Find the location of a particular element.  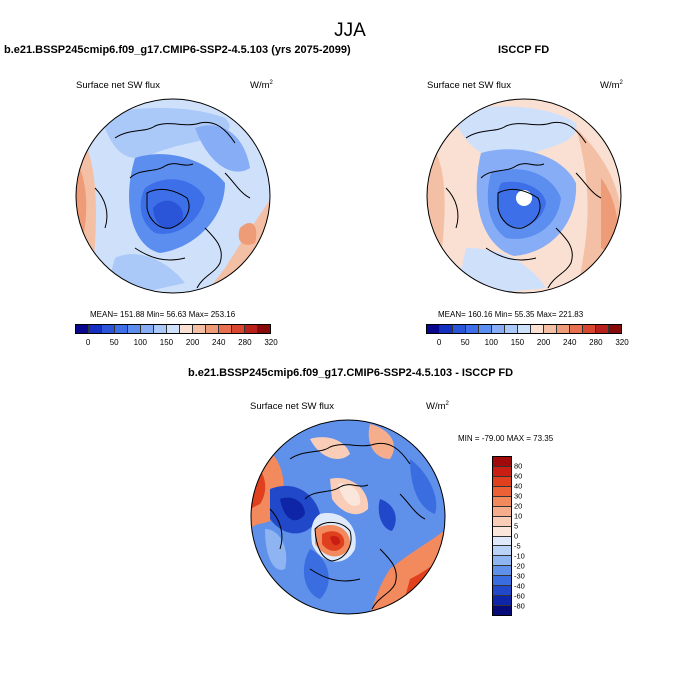

colorbar-tick-label: 5 is located at coordinates (516, 526).